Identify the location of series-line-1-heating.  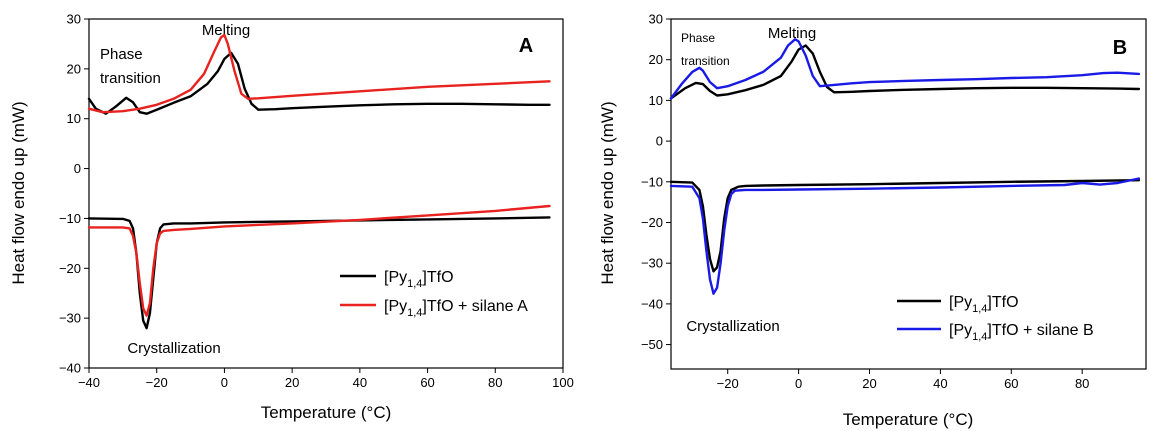
(905, 72).